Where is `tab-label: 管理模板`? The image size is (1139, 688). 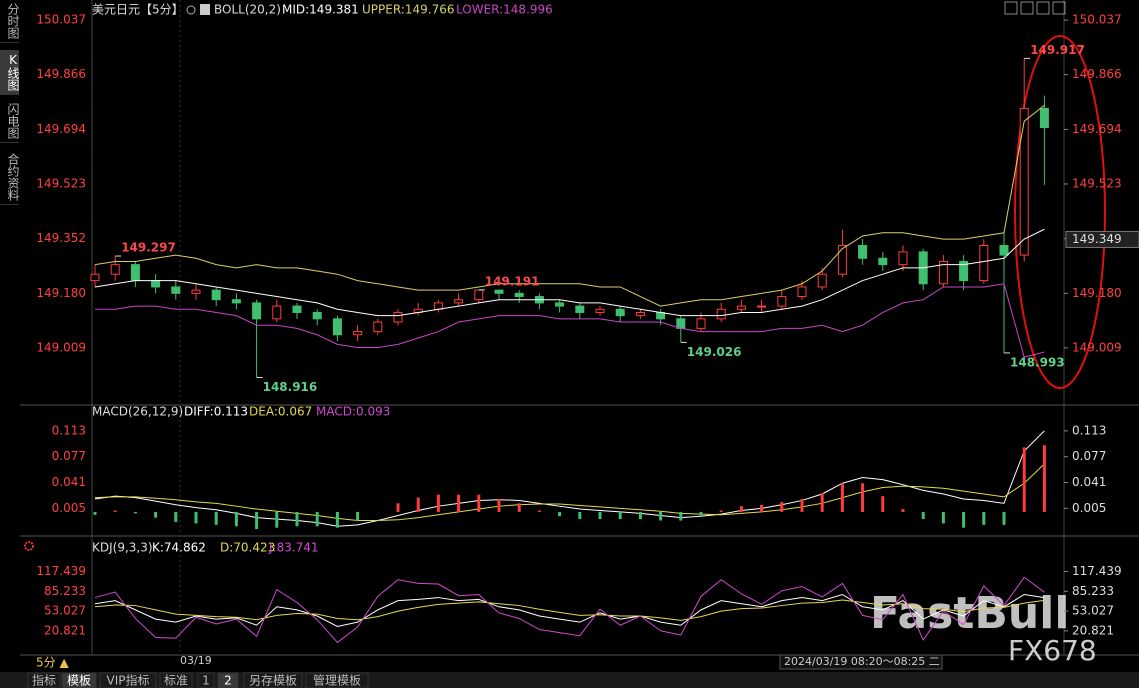 tab-label: 管理模板 is located at coordinates (337, 680).